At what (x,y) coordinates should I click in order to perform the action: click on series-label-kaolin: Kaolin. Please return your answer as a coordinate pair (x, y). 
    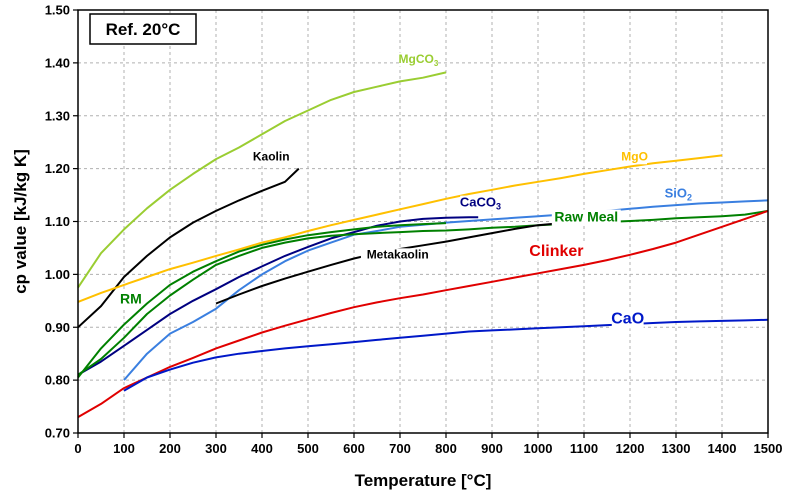
    Looking at the image, I should click on (271, 157).